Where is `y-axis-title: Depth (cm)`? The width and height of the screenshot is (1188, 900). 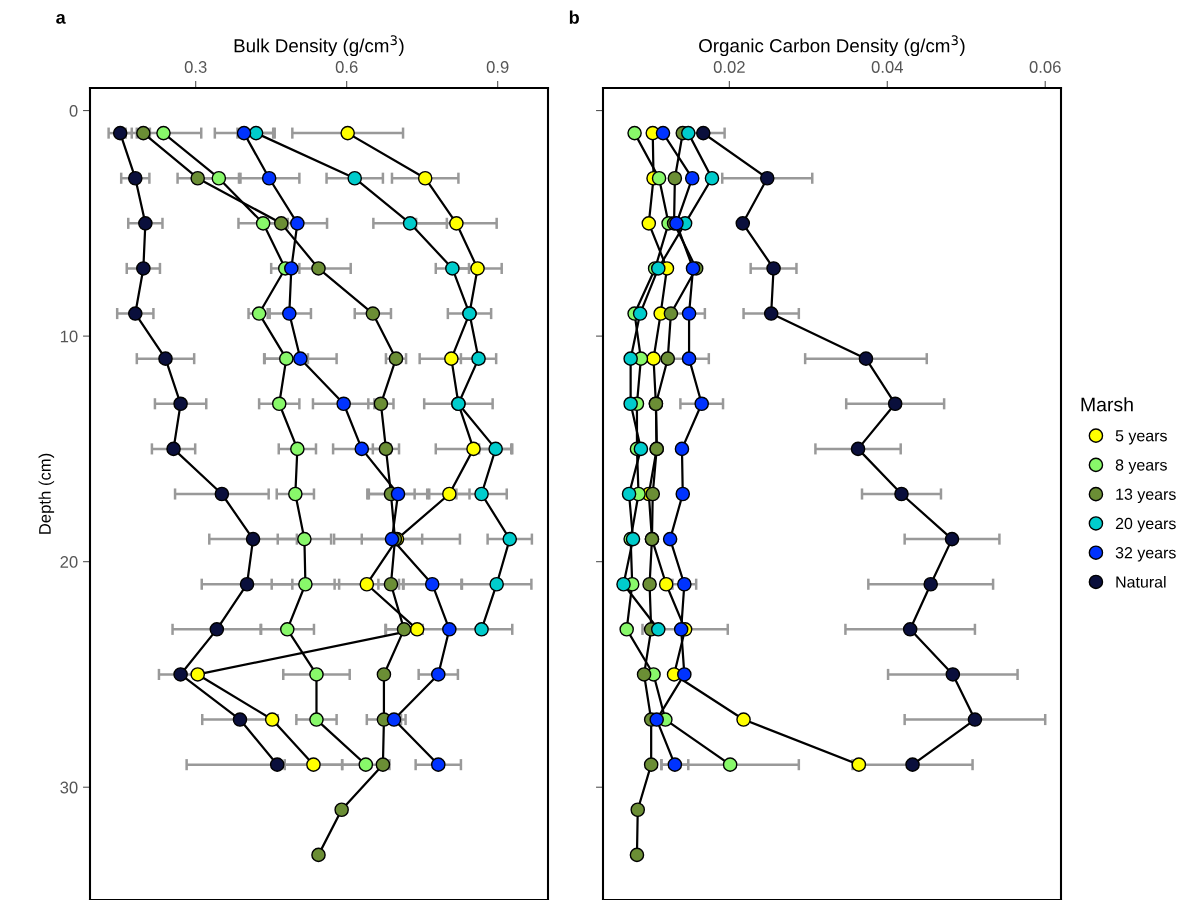
y-axis-title: Depth (cm) is located at coordinates (46, 493).